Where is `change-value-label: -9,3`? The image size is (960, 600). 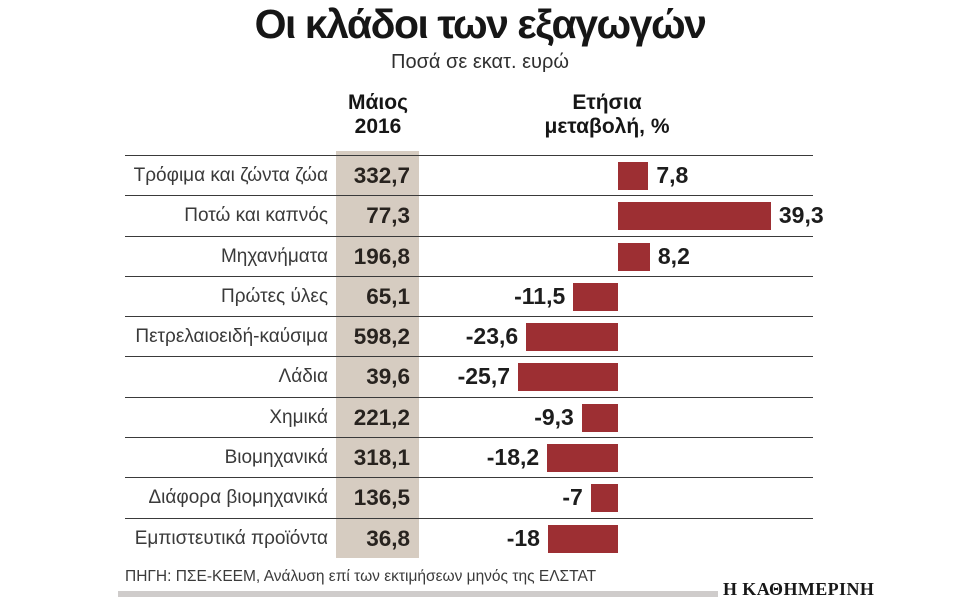
change-value-label: -9,3 is located at coordinates (554, 416).